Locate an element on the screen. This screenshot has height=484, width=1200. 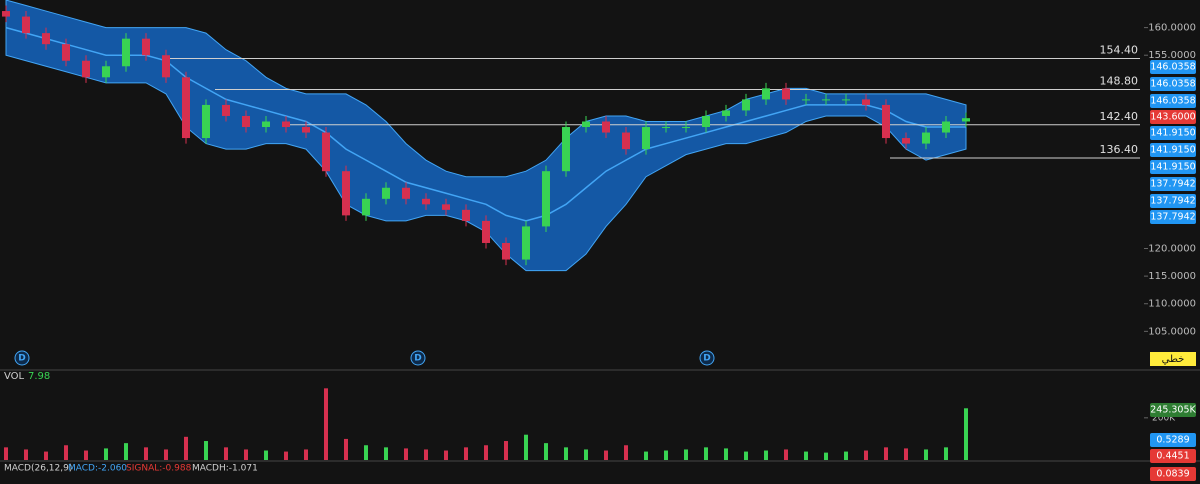
macd-badge-box is located at coordinates (1173, 440).